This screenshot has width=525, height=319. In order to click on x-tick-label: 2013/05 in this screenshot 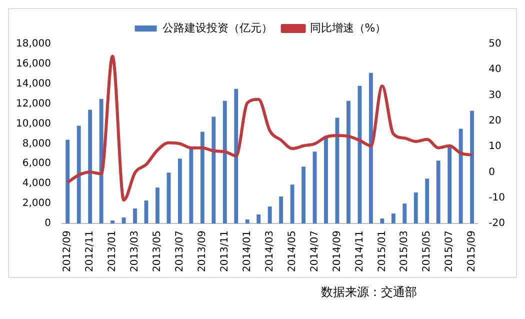, I will do `click(158, 251)`.